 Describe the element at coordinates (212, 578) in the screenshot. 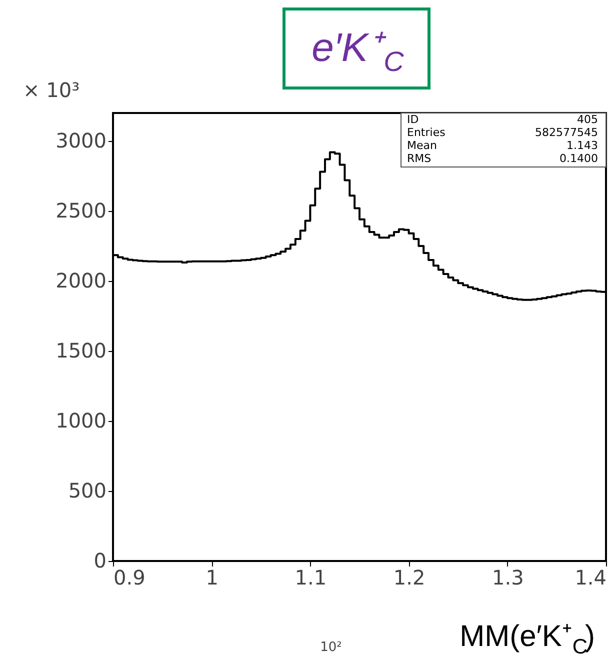

I see `x-tick-label: 1` at that location.